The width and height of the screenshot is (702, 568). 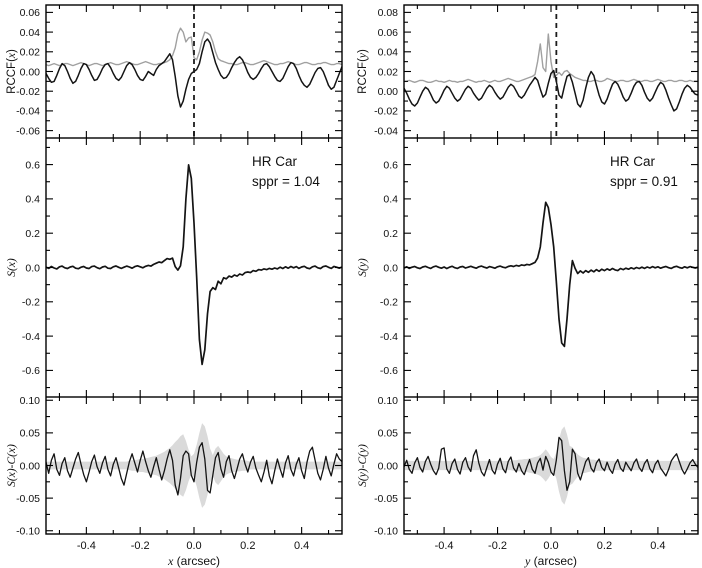 I want to click on series-reference-psf-ccf, so click(x=551, y=58).